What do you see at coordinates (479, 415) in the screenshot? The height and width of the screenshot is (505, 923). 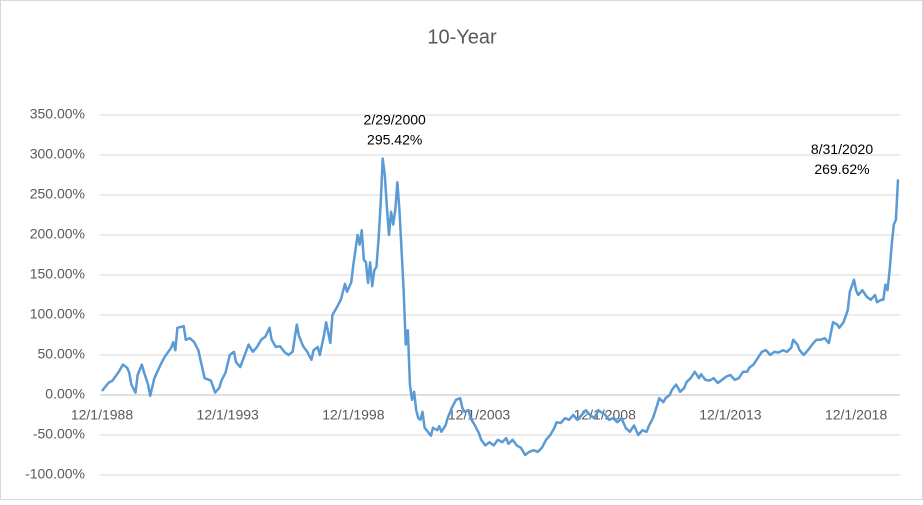 I see `x-tick-label: 12/1/2003` at bounding box center [479, 415].